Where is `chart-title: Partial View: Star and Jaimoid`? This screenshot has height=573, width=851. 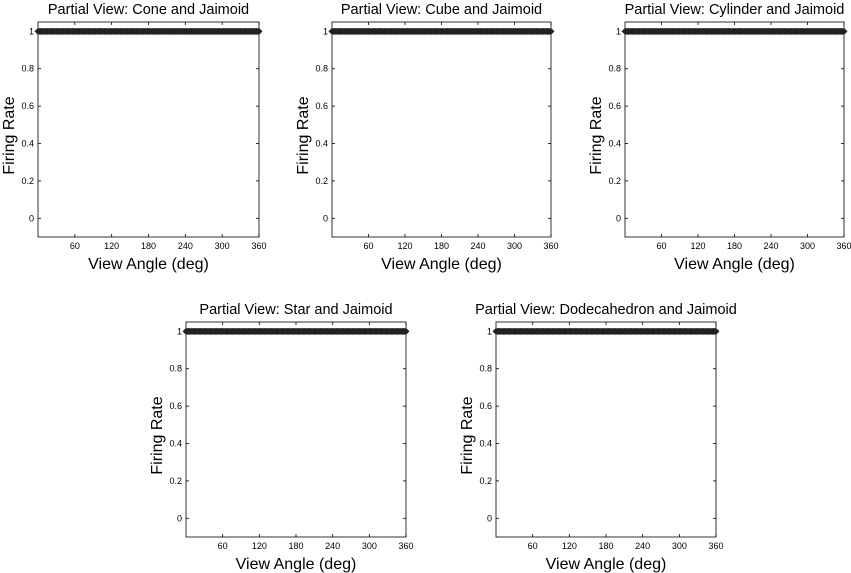
chart-title: Partial View: Star and Jaimoid is located at coordinates (295, 310).